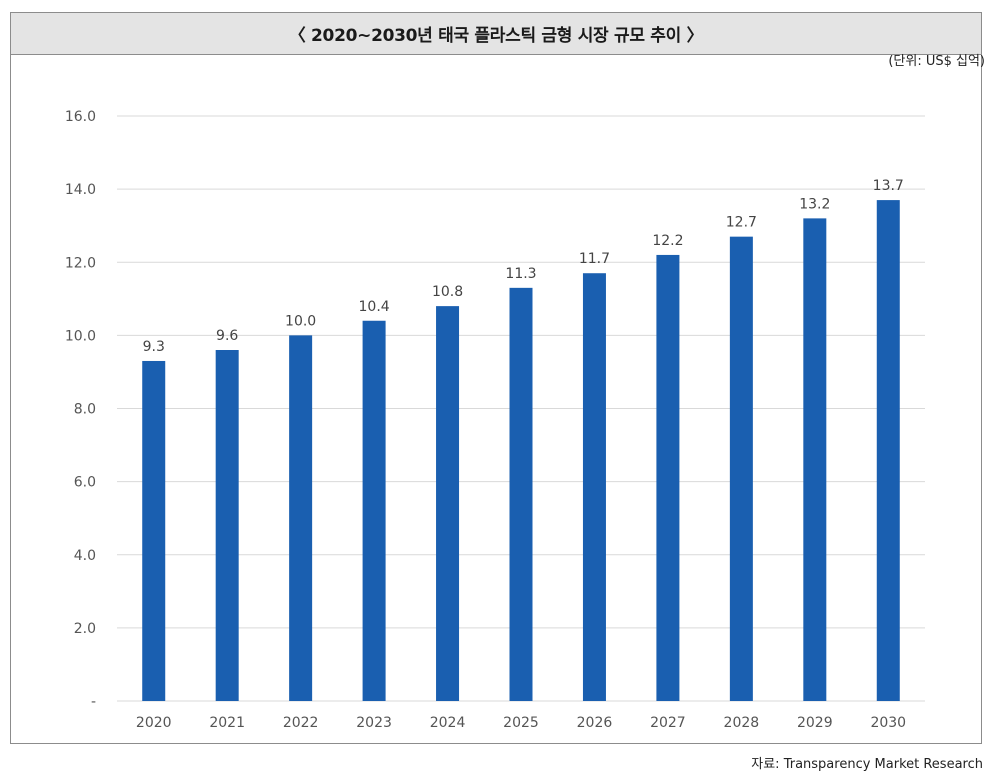 The width and height of the screenshot is (993, 782). Describe the element at coordinates (154, 530) in the screenshot. I see `bar-2020` at that location.